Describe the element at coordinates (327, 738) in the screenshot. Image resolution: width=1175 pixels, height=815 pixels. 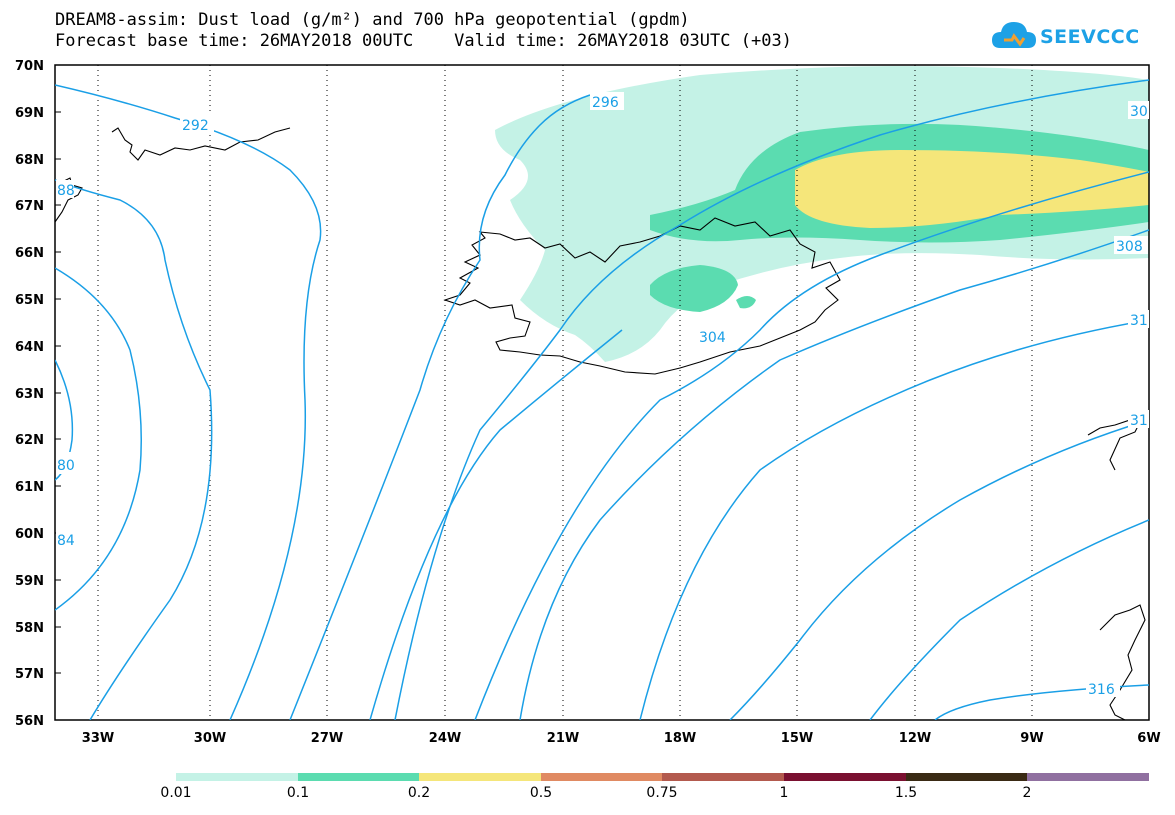
I see `lon-label: 27W` at that location.